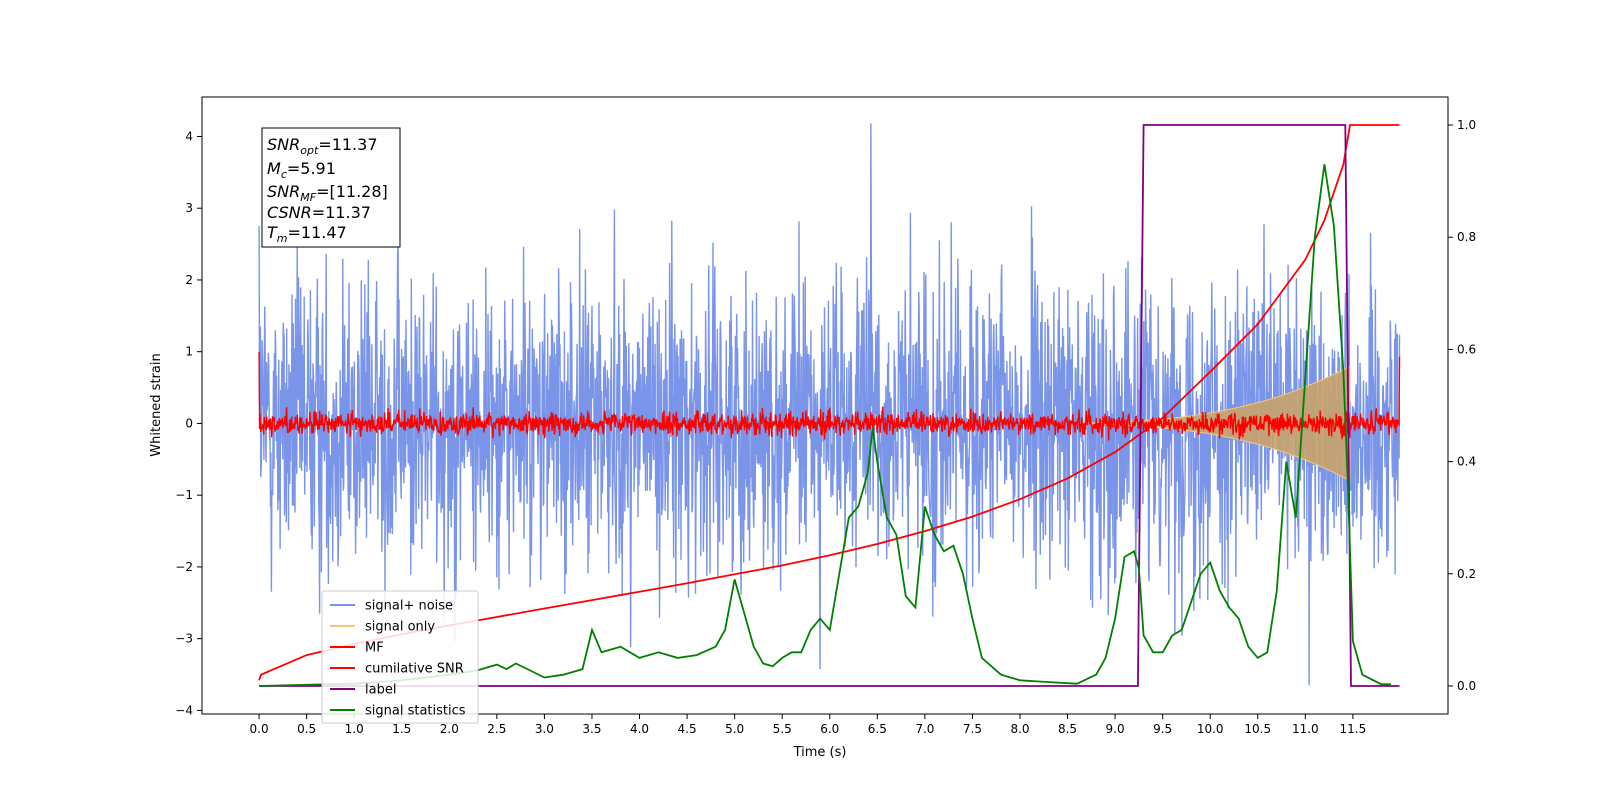  Describe the element at coordinates (1210, 729) in the screenshot. I see `x-tick-label: 10.0` at that location.